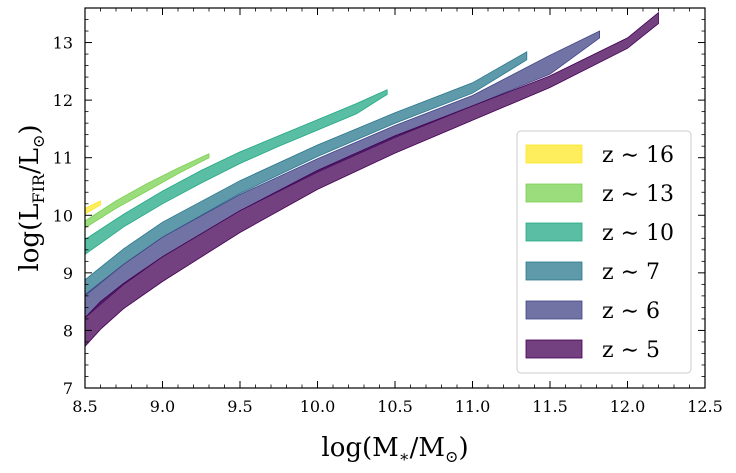  What do you see at coordinates (31, 197) in the screenshot?
I see `y-axis-label: log(LFIR/L⊙)` at bounding box center [31, 197].